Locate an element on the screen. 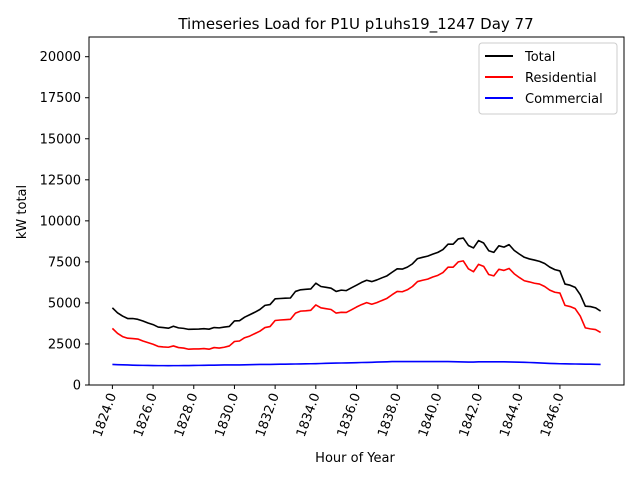 This screenshot has height=480, width=640. y-tick-label: 15000 is located at coordinates (60, 139).